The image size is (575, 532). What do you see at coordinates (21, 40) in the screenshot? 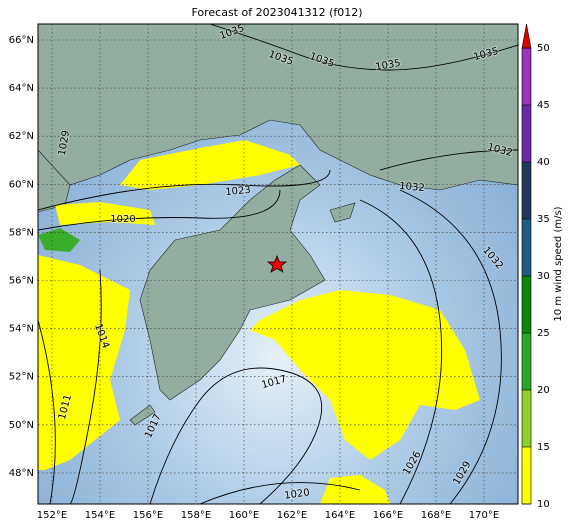
I see `lat-label: 66°N` at bounding box center [21, 40].